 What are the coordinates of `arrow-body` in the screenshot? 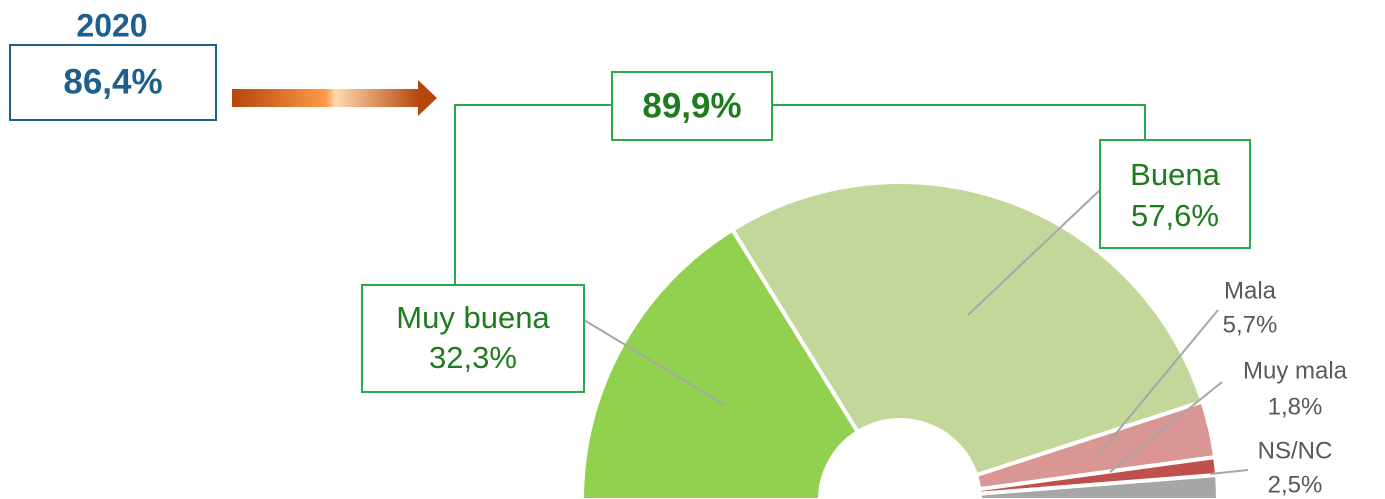 It's located at (326, 98).